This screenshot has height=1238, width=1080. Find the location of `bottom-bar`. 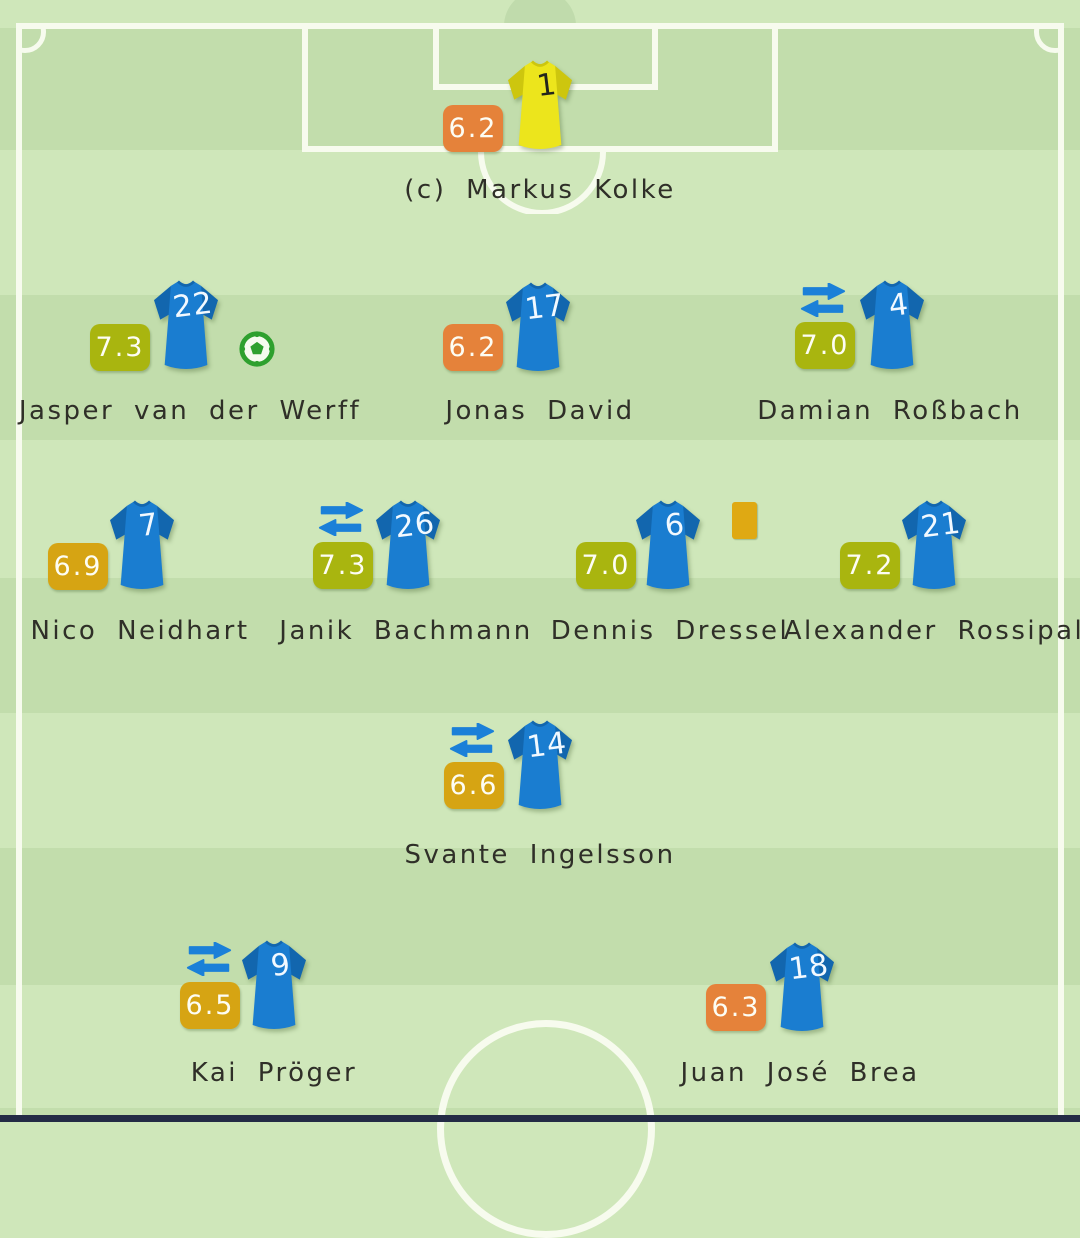

bottom-bar is located at coordinates (540, 1118).